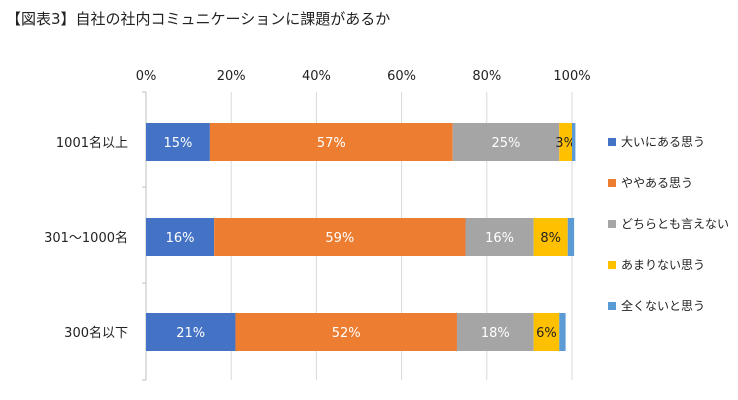 The image size is (738, 400). I want to click on data-label: 25%, so click(506, 143).